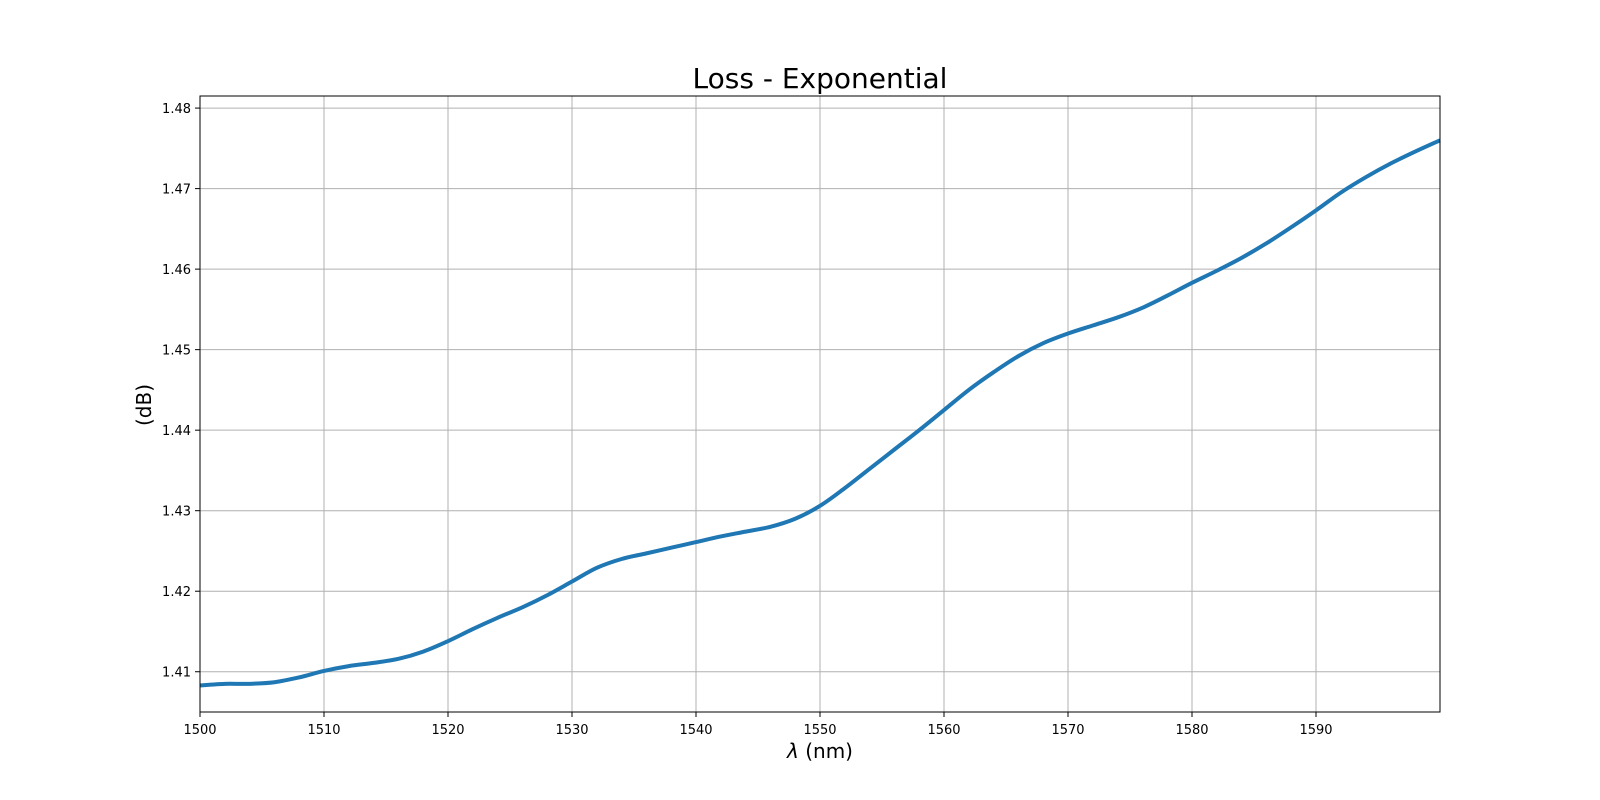 The image size is (1600, 800). Describe the element at coordinates (1191, 730) in the screenshot. I see `x-tick-label: 1580` at that location.